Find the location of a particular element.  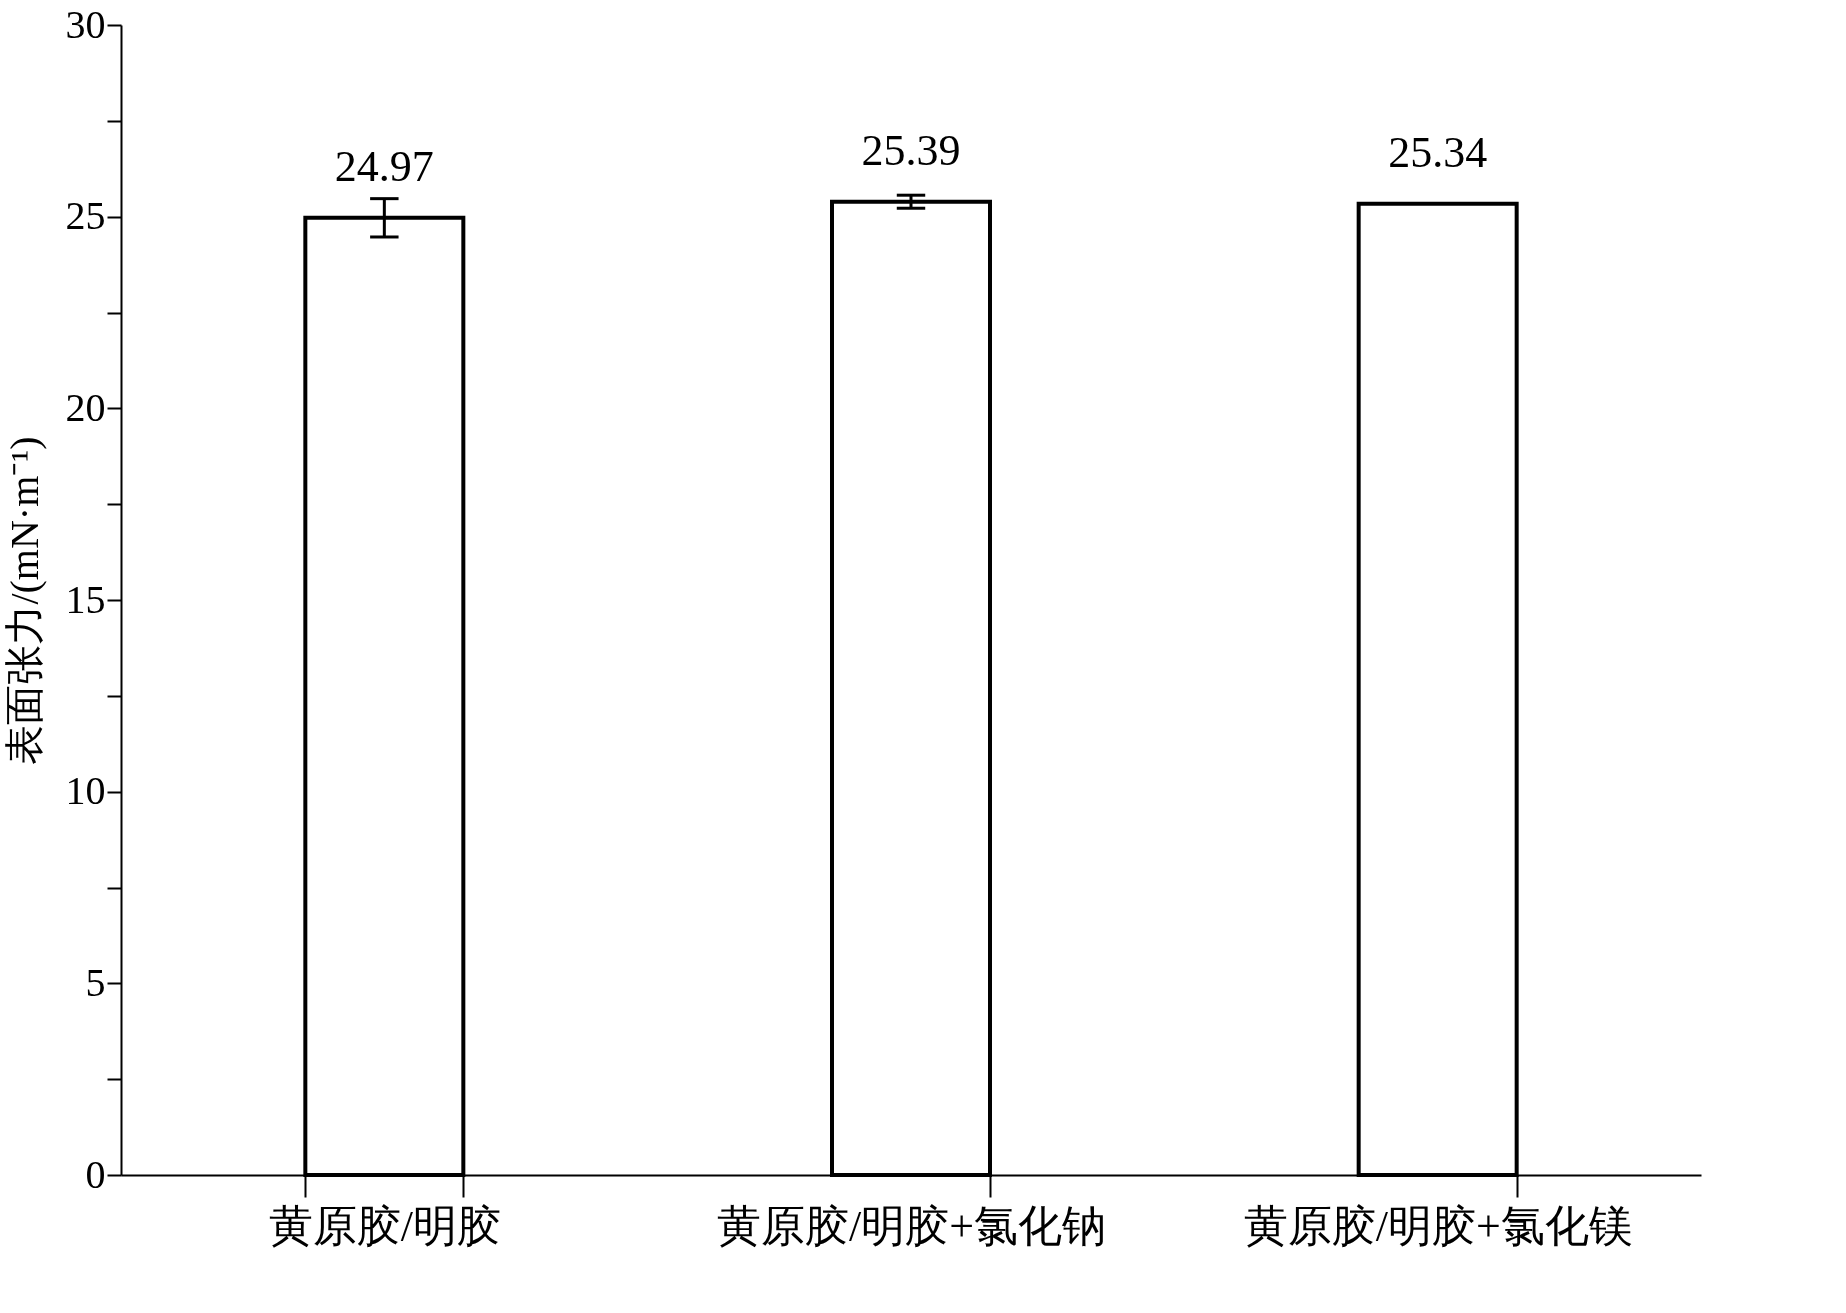

data-label: 25.34 is located at coordinates (1438, 152).